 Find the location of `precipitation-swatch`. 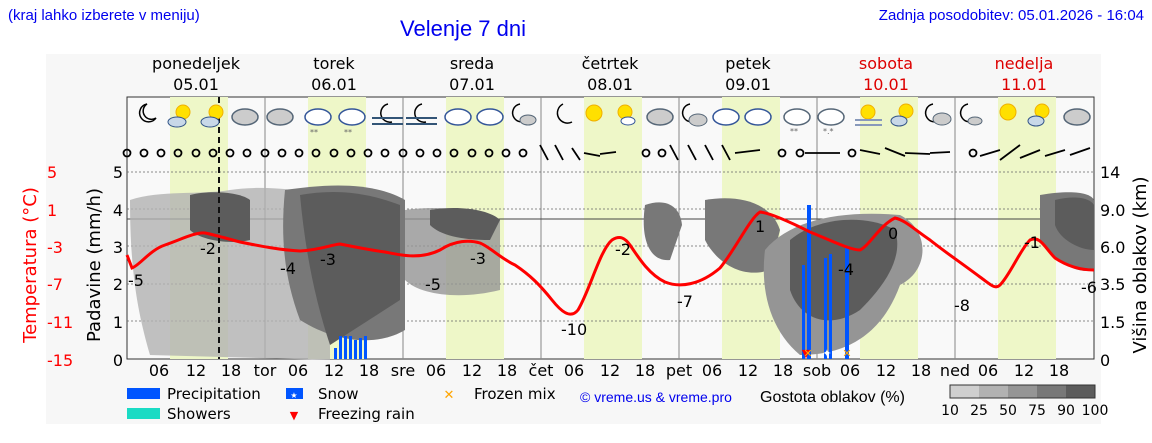

precipitation-swatch is located at coordinates (143, 393).